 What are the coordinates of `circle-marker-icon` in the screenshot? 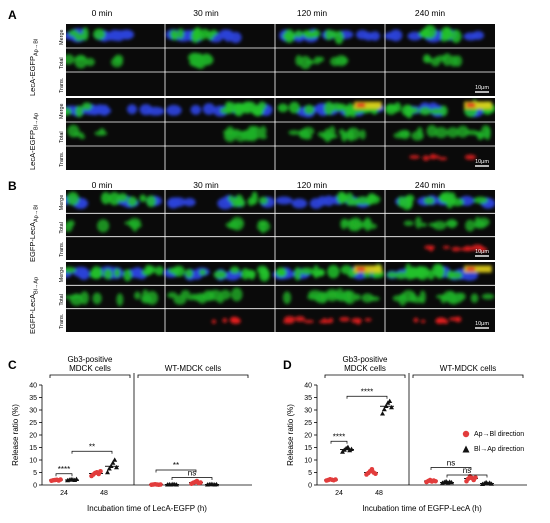 It's located at (466, 434).